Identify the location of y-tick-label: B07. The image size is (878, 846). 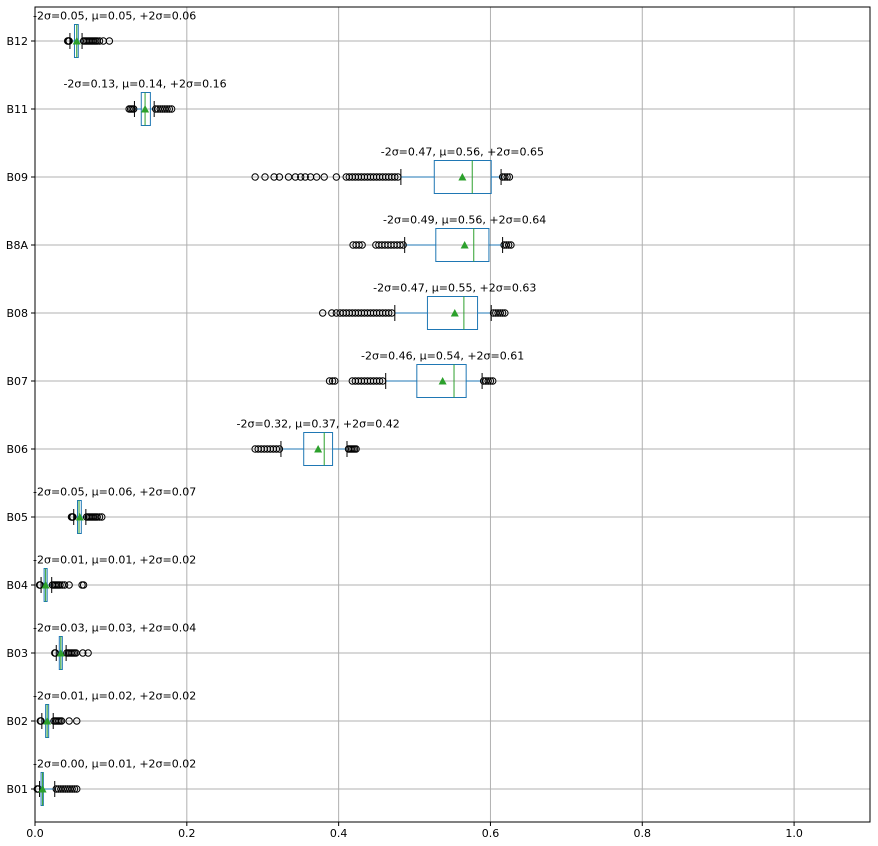
(17, 381).